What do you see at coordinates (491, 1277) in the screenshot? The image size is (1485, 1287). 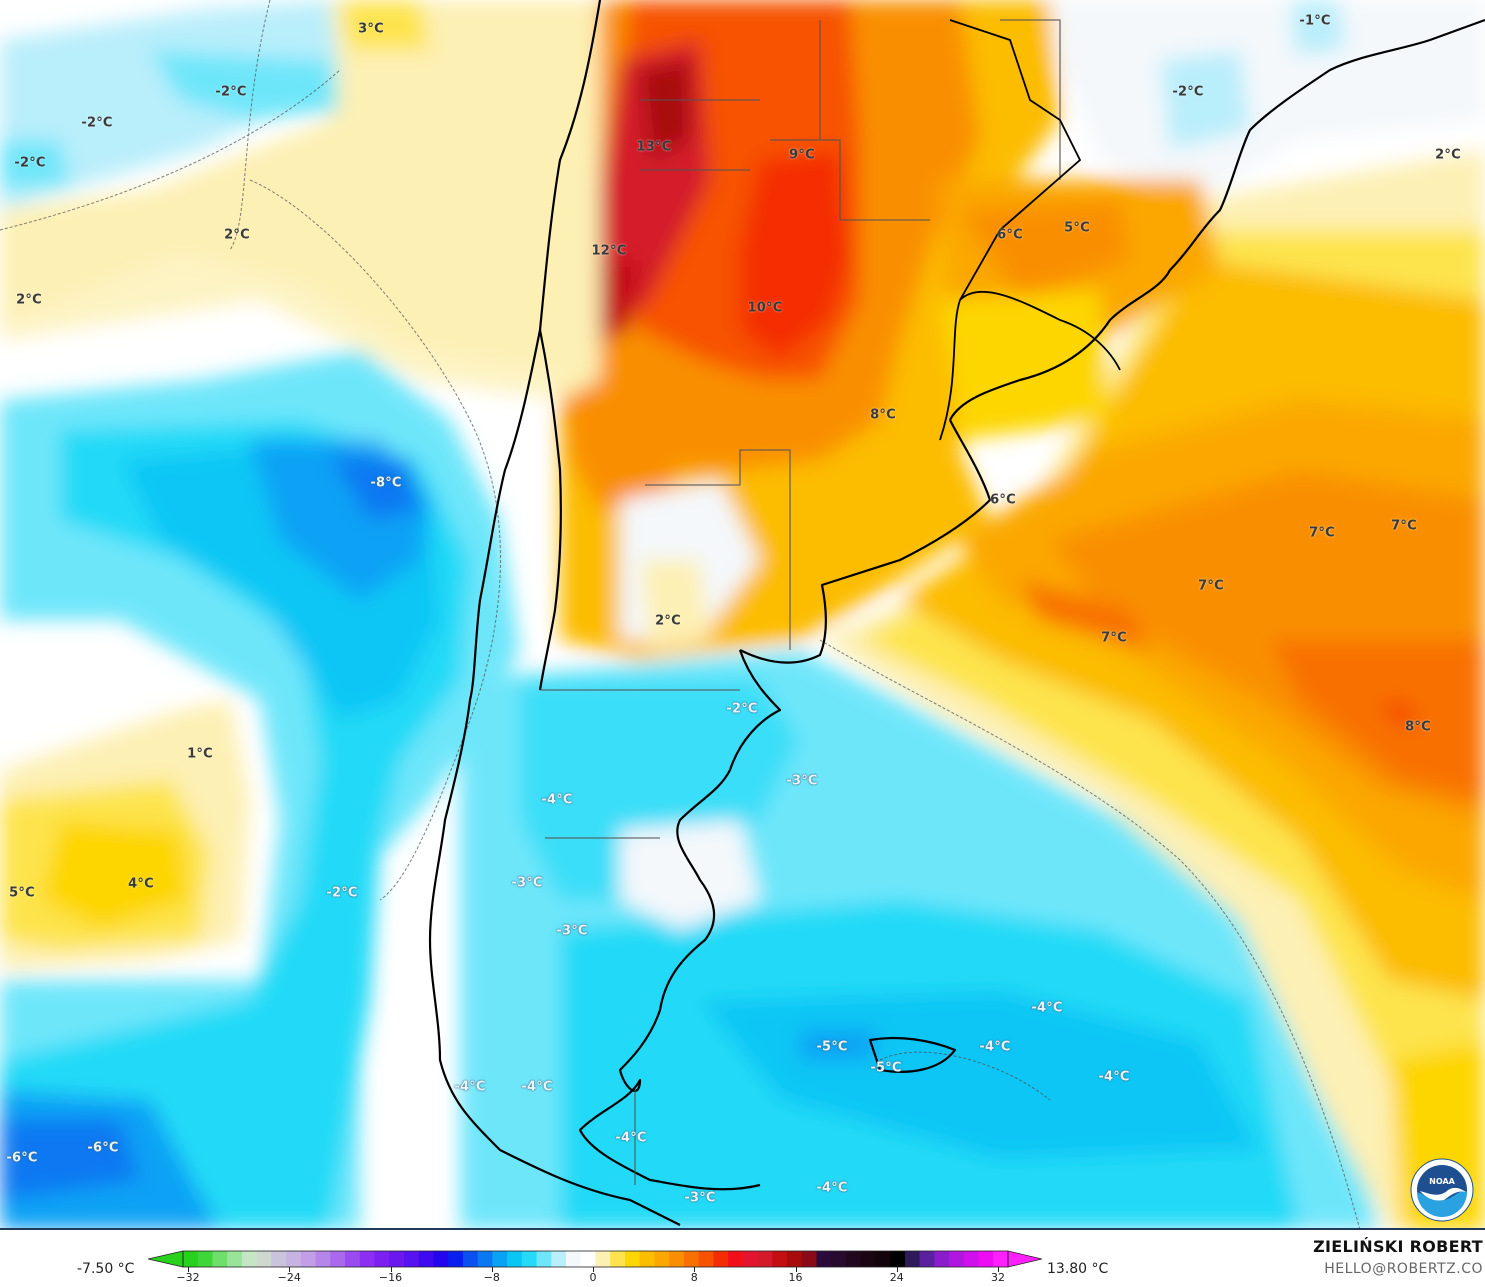 I see `colorbar-tick-label: −8` at bounding box center [491, 1277].